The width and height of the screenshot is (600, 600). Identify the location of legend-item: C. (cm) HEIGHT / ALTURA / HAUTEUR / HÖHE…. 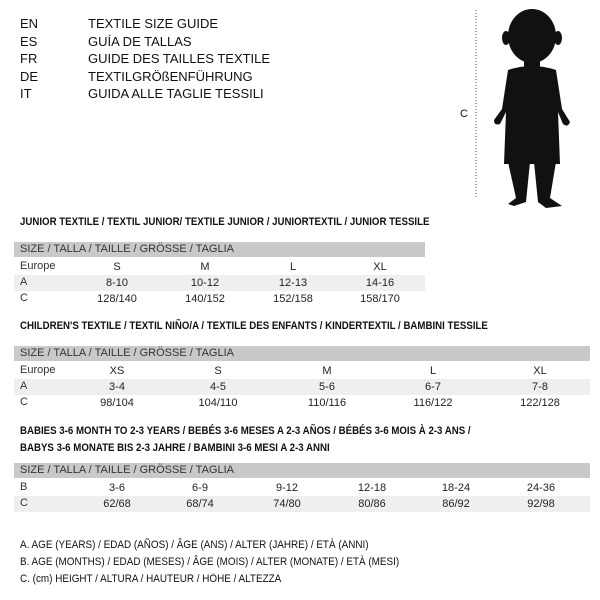
(151, 579).